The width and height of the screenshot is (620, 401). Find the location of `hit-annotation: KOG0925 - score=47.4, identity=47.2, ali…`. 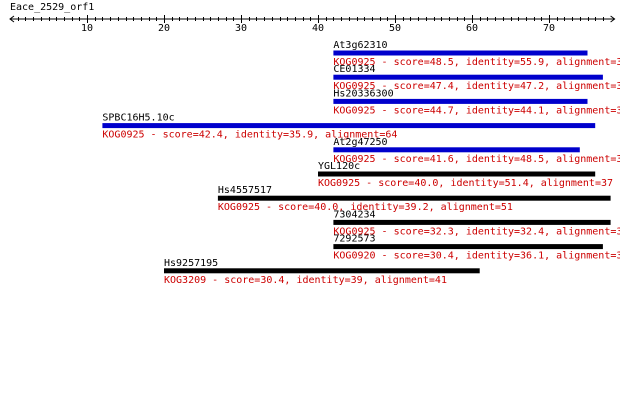

hit-annotation: KOG0925 - score=47.4, identity=47.2, ali… is located at coordinates (476, 86).